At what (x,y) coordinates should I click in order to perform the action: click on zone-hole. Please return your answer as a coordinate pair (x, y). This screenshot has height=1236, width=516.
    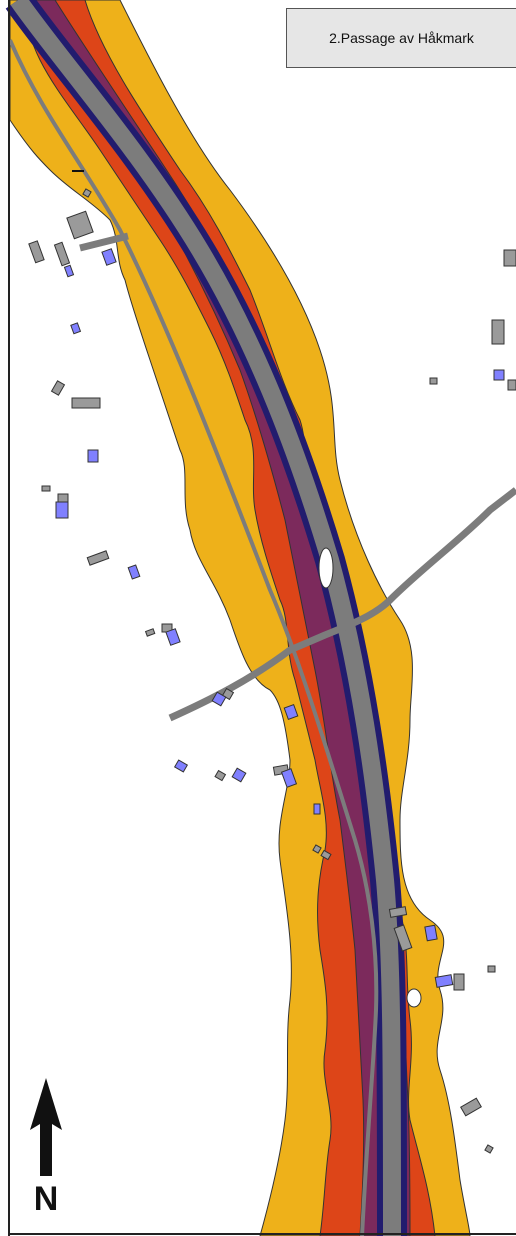
    Looking at the image, I should click on (326, 568).